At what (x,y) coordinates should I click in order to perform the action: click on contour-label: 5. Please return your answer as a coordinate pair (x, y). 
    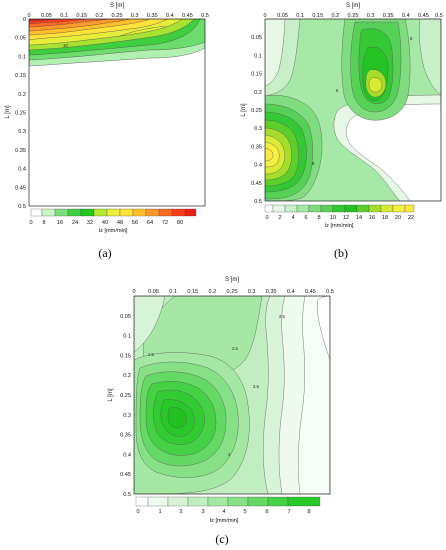
    Looking at the image, I should click on (337, 90).